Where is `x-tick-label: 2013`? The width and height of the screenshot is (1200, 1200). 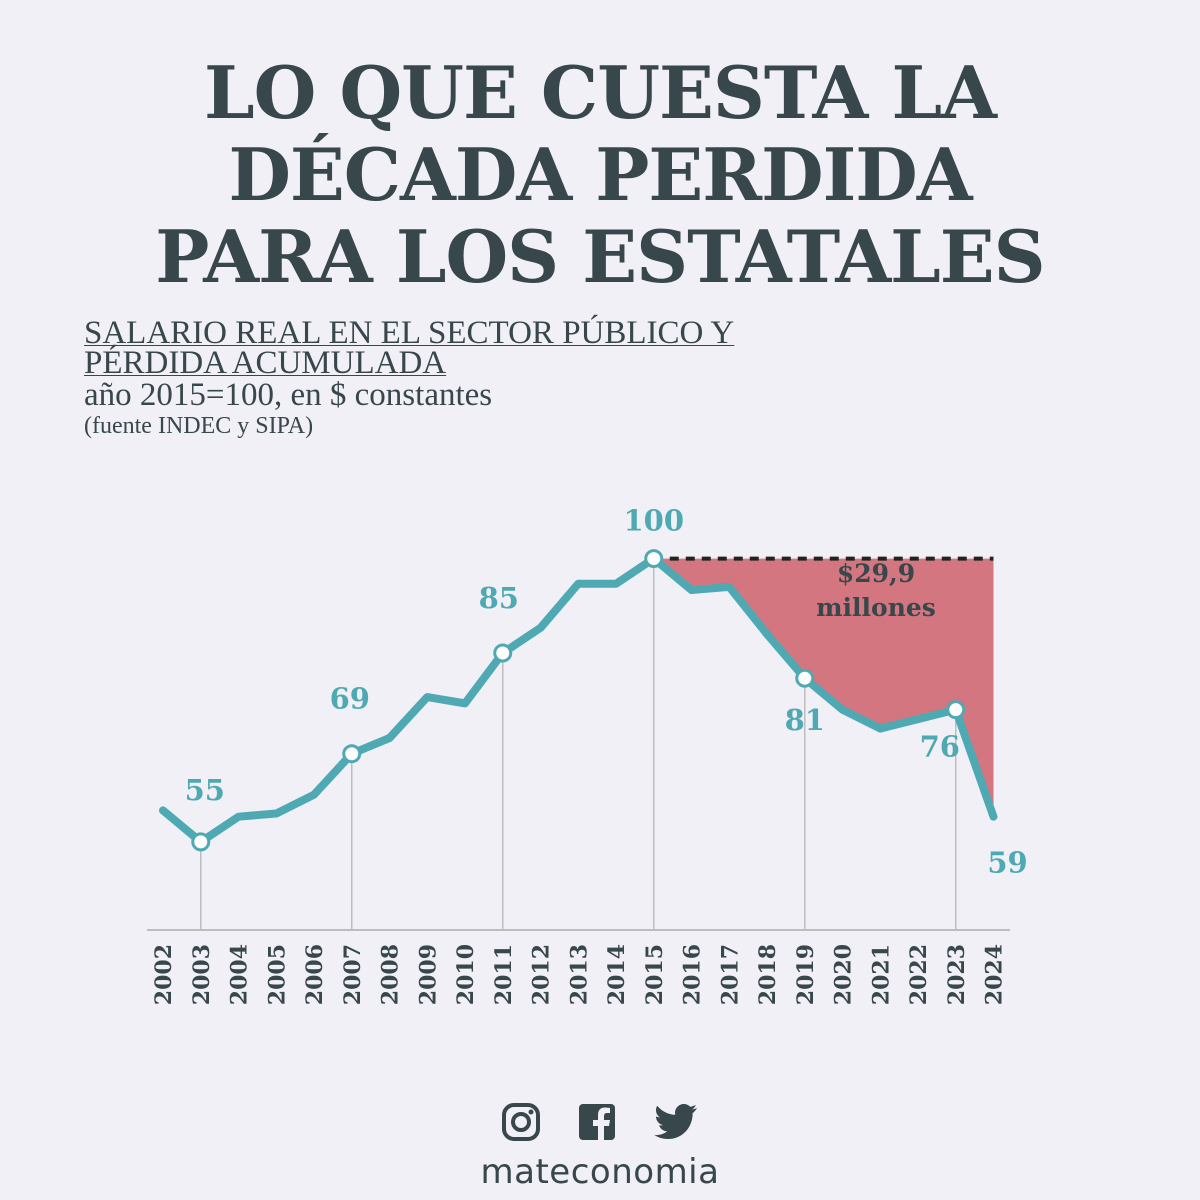
x-tick-label: 2013 is located at coordinates (579, 974).